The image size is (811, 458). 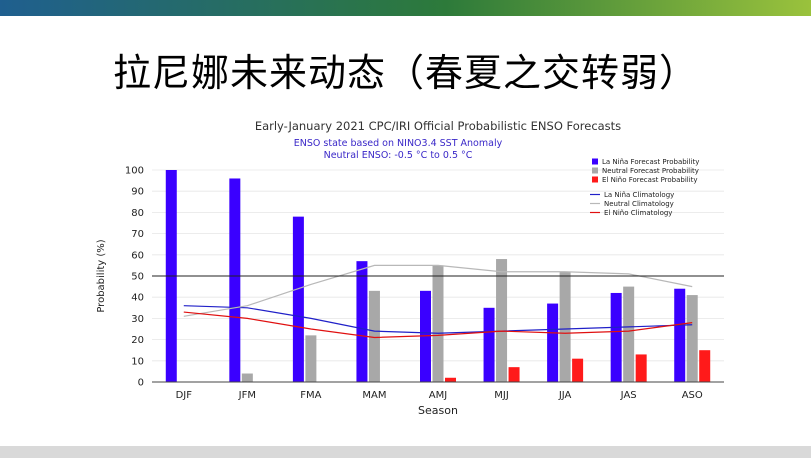 I want to click on y-tick-label: 70, so click(x=137, y=234).